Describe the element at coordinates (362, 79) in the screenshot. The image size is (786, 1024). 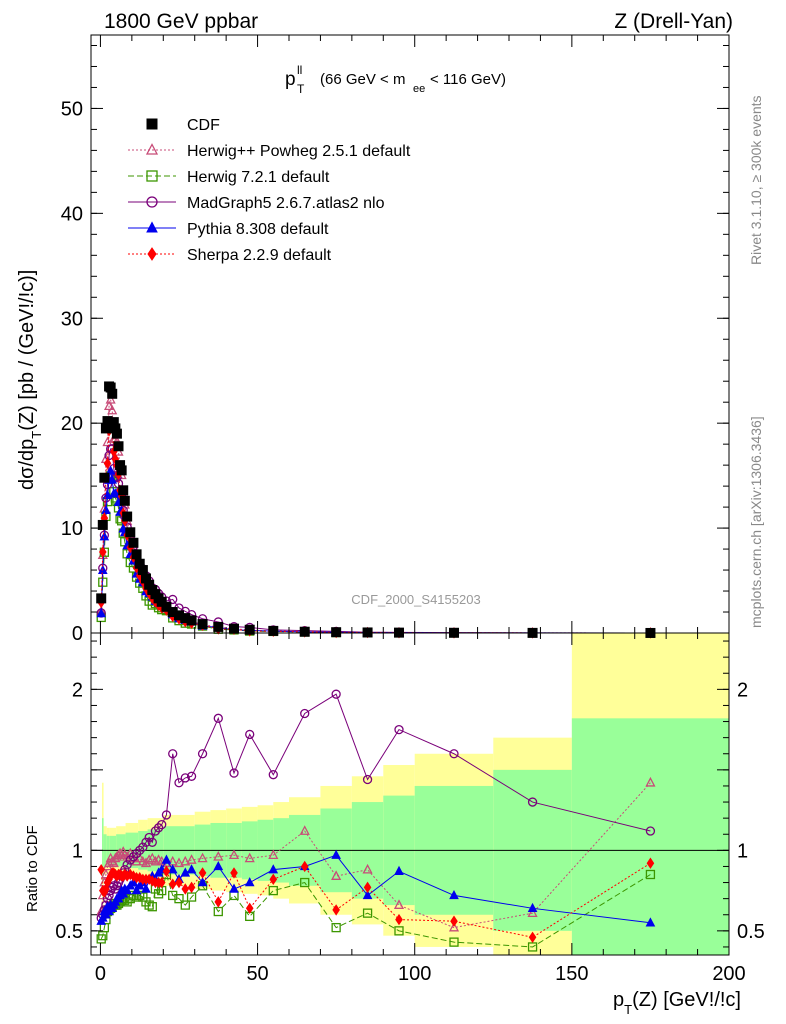
I see `title-range-a: (66 GeV < m` at that location.